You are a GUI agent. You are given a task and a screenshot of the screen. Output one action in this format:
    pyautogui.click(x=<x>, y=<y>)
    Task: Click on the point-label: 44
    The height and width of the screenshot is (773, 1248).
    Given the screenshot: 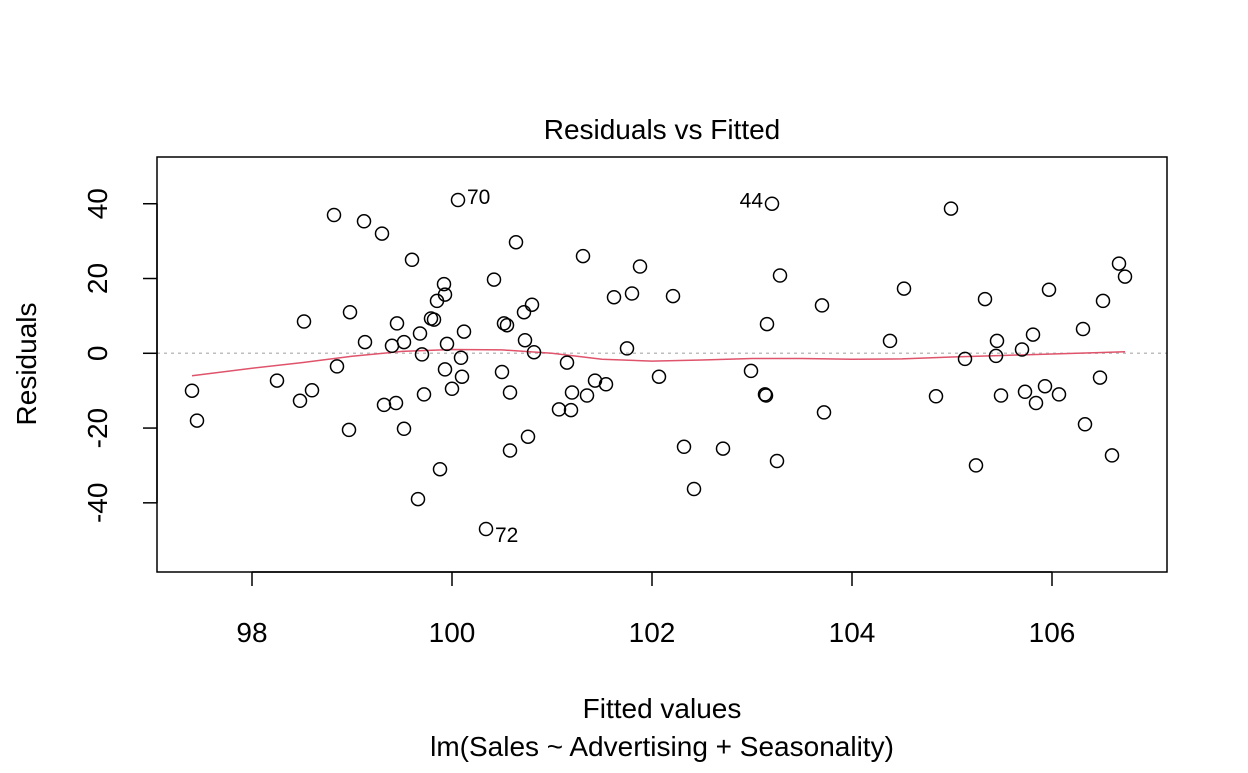 What is the action you would take?
    pyautogui.click(x=752, y=201)
    